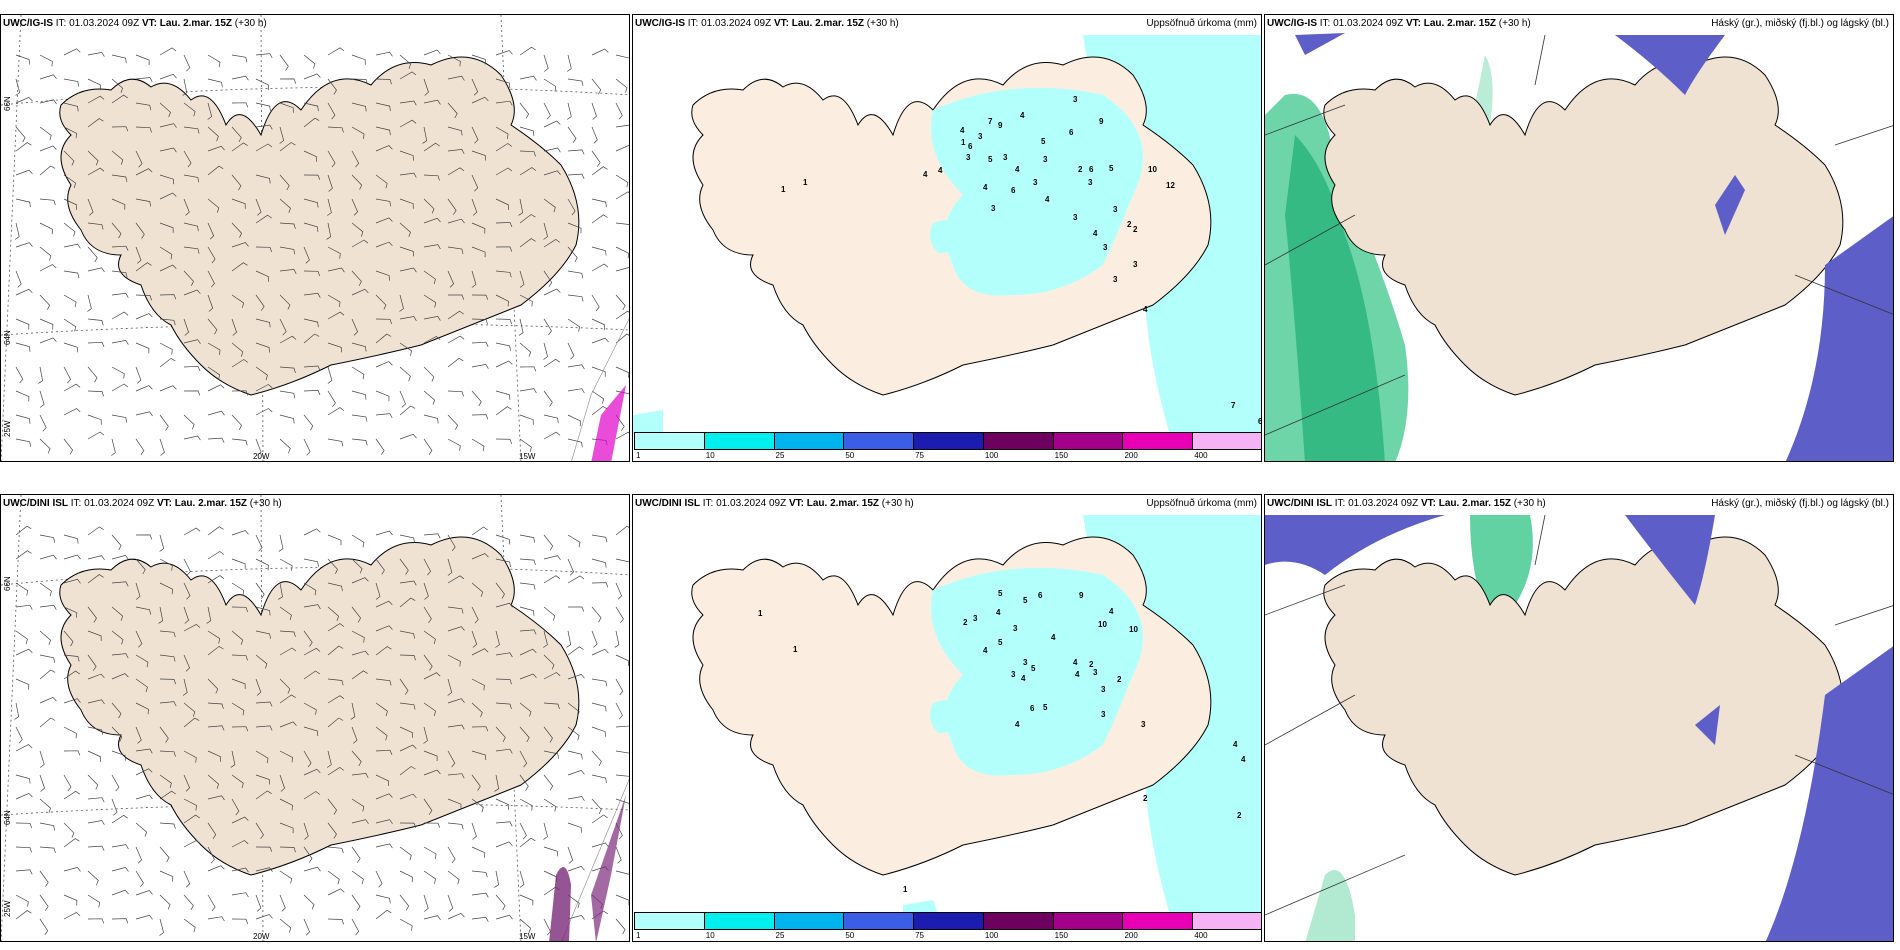  I want to click on precip-value-label: 5, so click(1000, 593).